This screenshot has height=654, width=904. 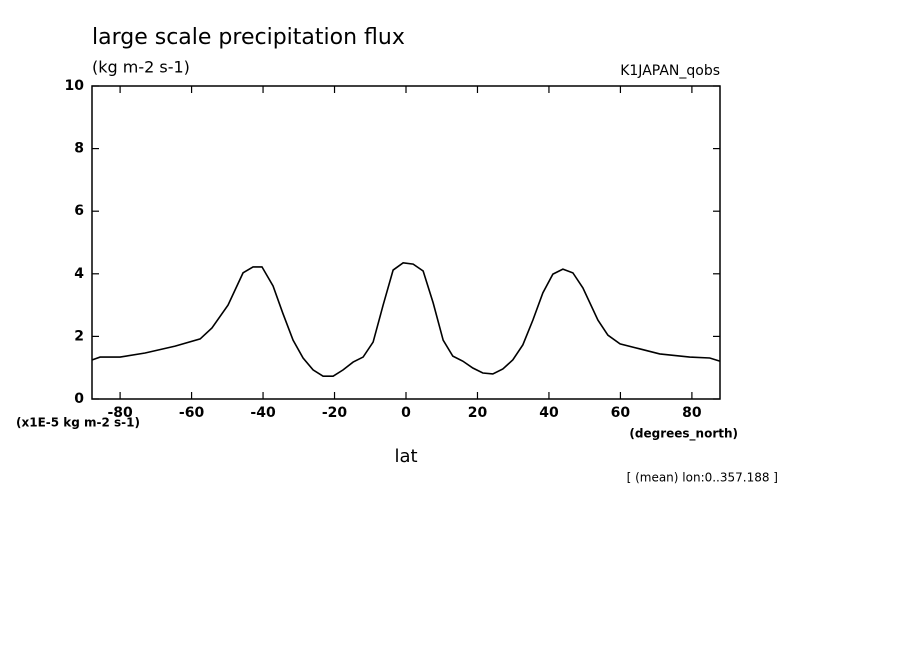 What do you see at coordinates (405, 456) in the screenshot?
I see `x-axis-label: lat` at bounding box center [405, 456].